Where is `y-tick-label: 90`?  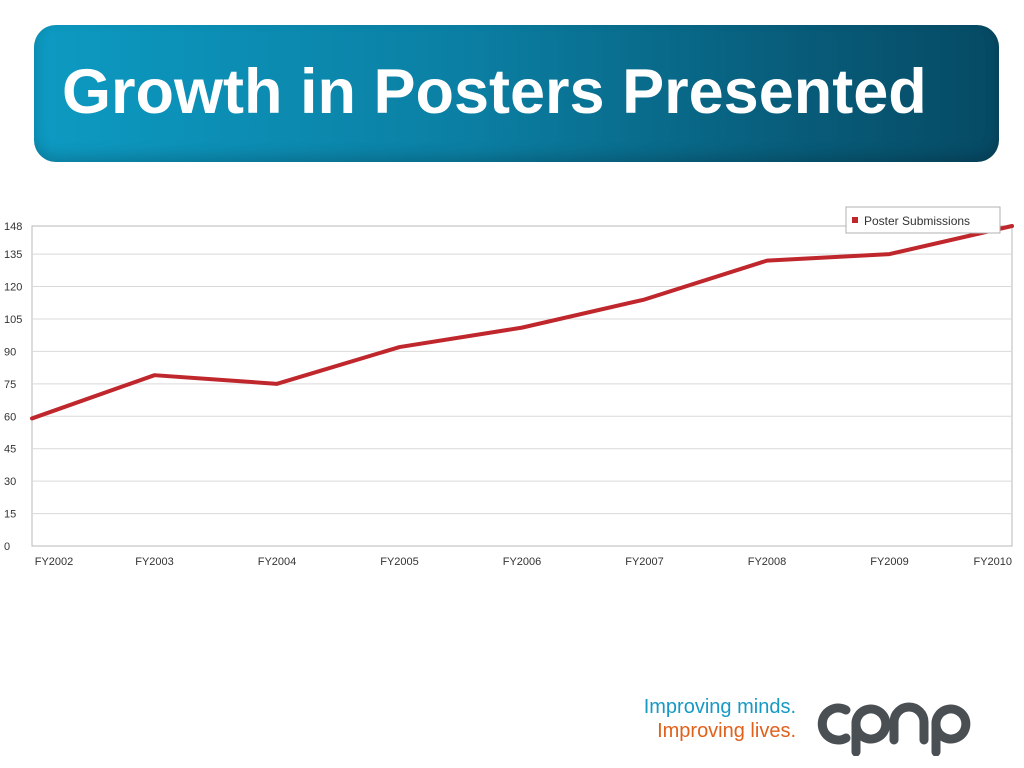
y-tick-label: 90 is located at coordinates (10, 352).